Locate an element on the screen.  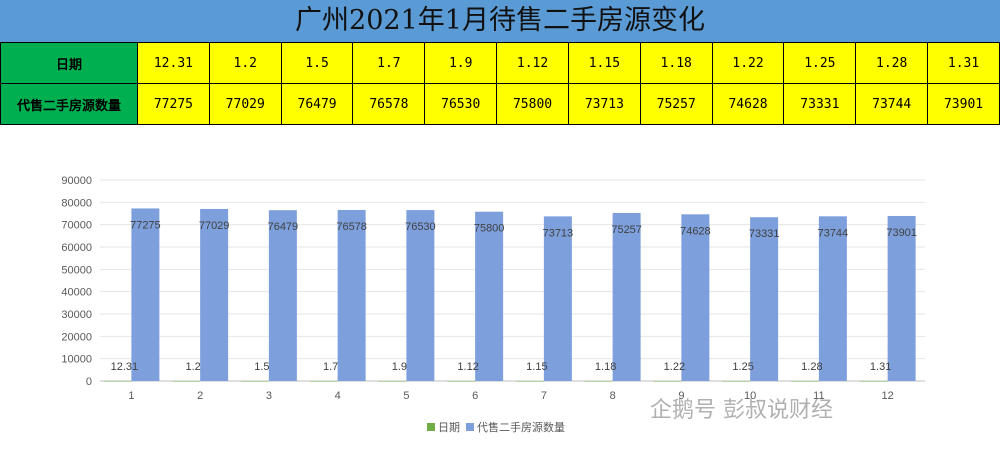
x-tick-label: 9 is located at coordinates (681, 396).